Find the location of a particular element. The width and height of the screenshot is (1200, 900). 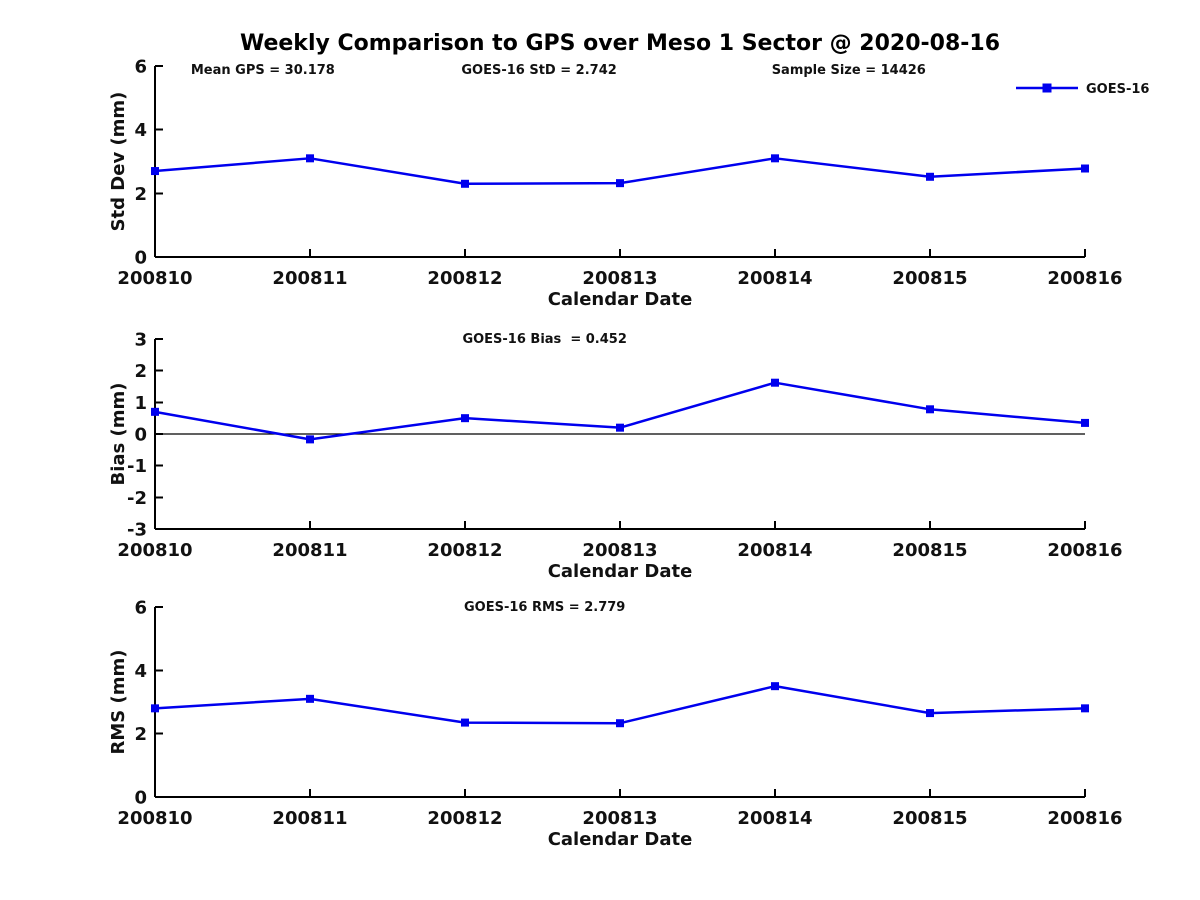

stat-annotation: GOES-16 StD = 2.742 is located at coordinates (538, 70).